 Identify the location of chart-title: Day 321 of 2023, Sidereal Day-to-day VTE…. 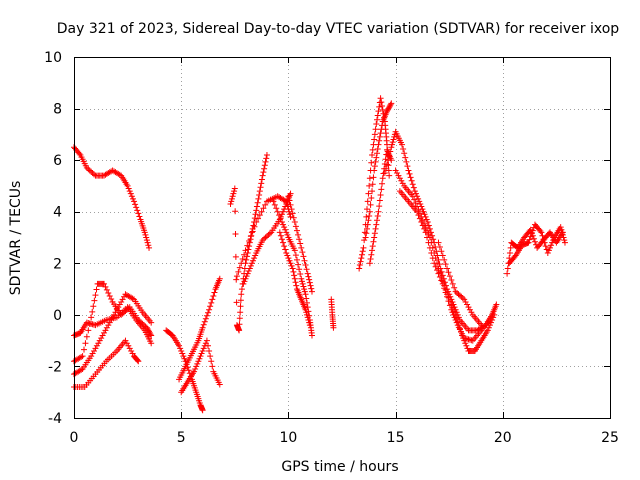
(338, 29).